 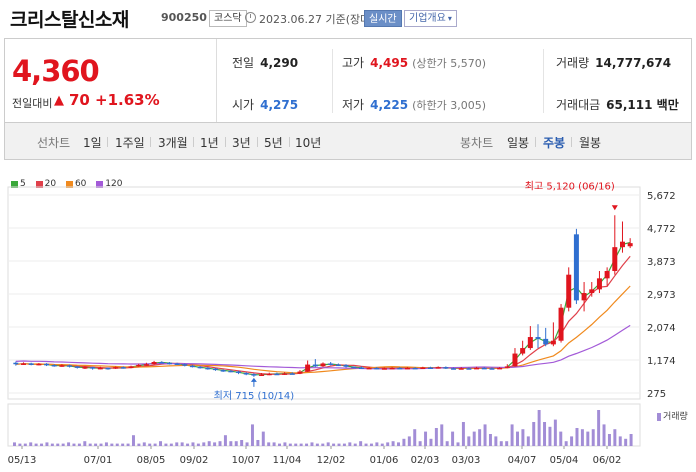 What do you see at coordinates (54, 143) in the screenshot?
I see `line-chart-label: 선차트` at bounding box center [54, 143].